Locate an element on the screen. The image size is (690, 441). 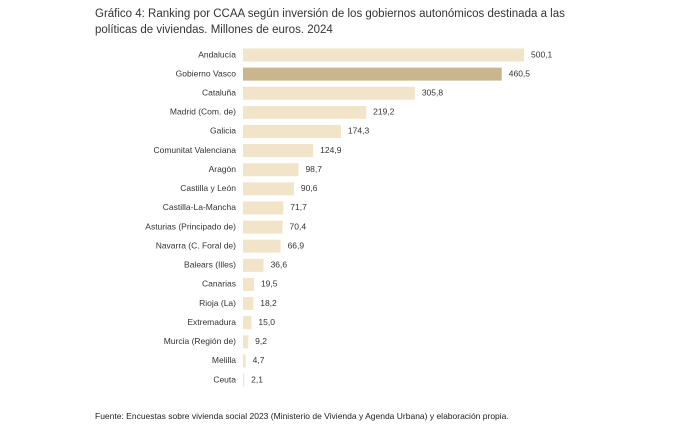
category-label: Andalucía is located at coordinates (217, 54).